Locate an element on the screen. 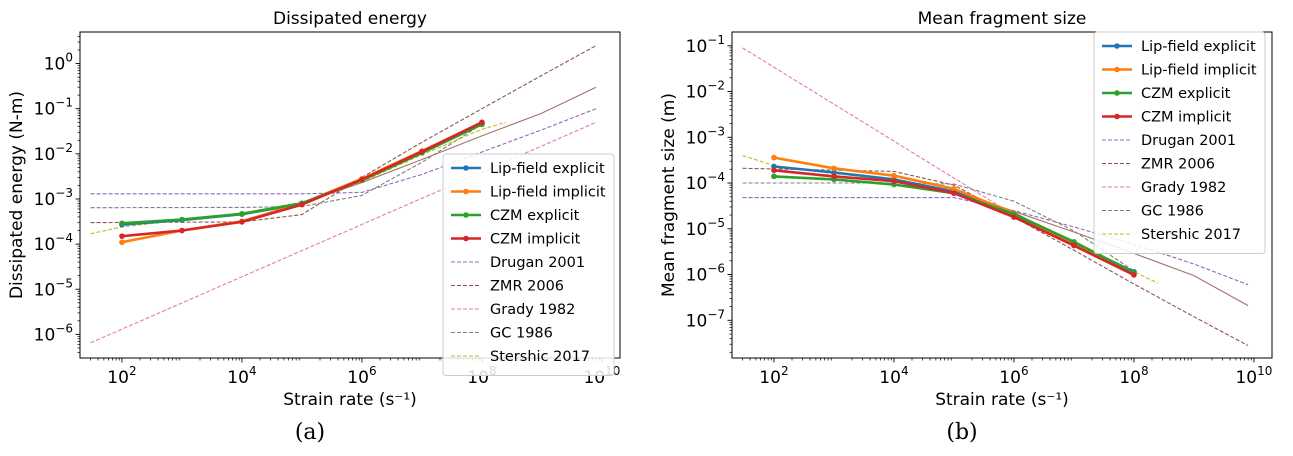 This screenshot has height=456, width=1293. series-line-grady-1982 is located at coordinates (878, 131).